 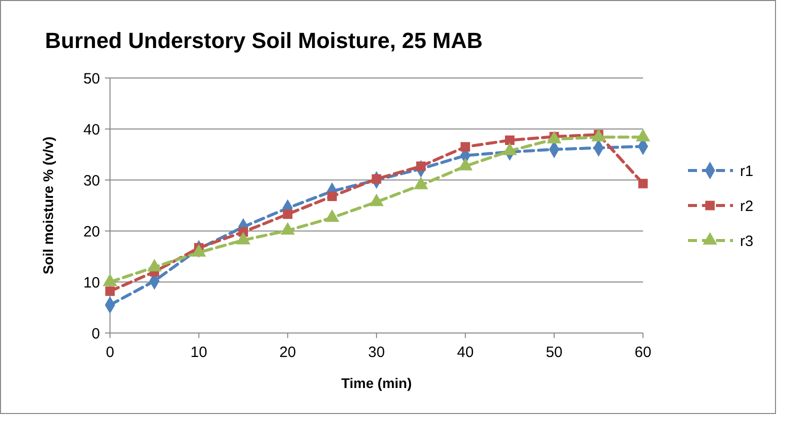 I want to click on y-axis-title: Soil moisture % (v/v), so click(x=48, y=205).